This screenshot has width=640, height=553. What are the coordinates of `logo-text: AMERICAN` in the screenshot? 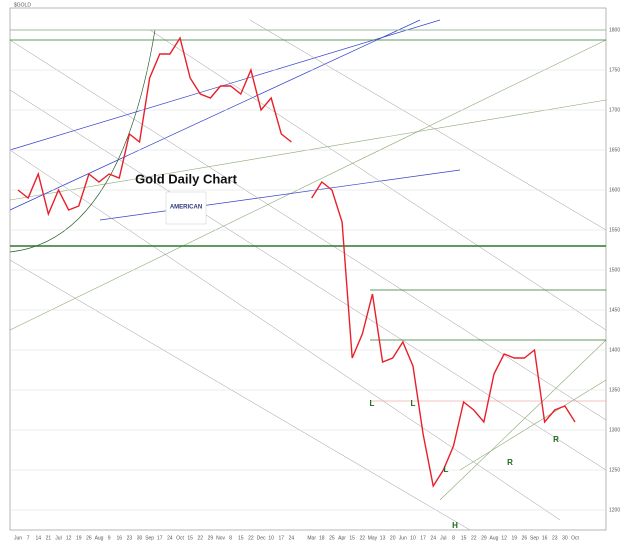 It's located at (186, 208).